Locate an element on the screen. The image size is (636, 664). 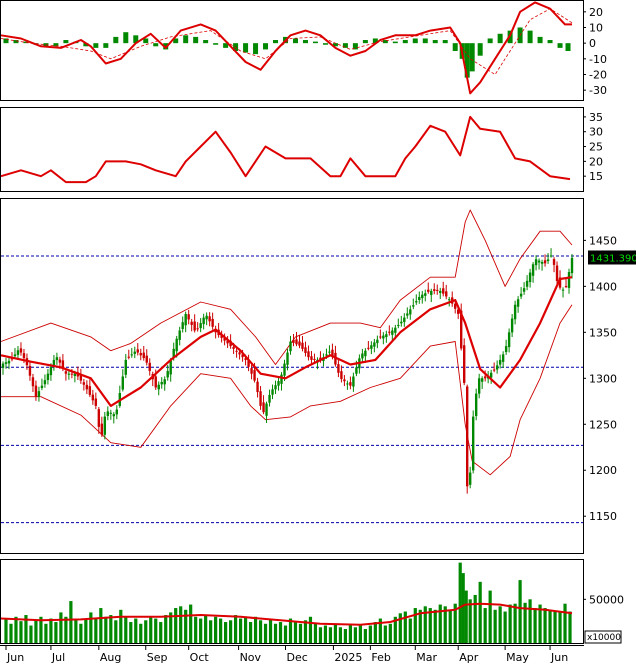
time-axis-label: Jul is located at coordinates (58, 657).